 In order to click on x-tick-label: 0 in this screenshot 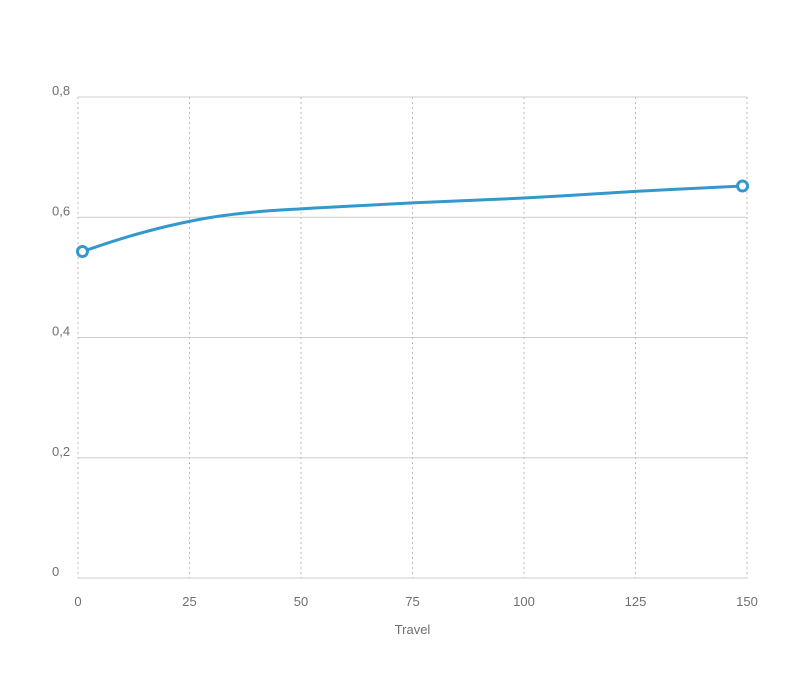, I will do `click(77, 601)`.